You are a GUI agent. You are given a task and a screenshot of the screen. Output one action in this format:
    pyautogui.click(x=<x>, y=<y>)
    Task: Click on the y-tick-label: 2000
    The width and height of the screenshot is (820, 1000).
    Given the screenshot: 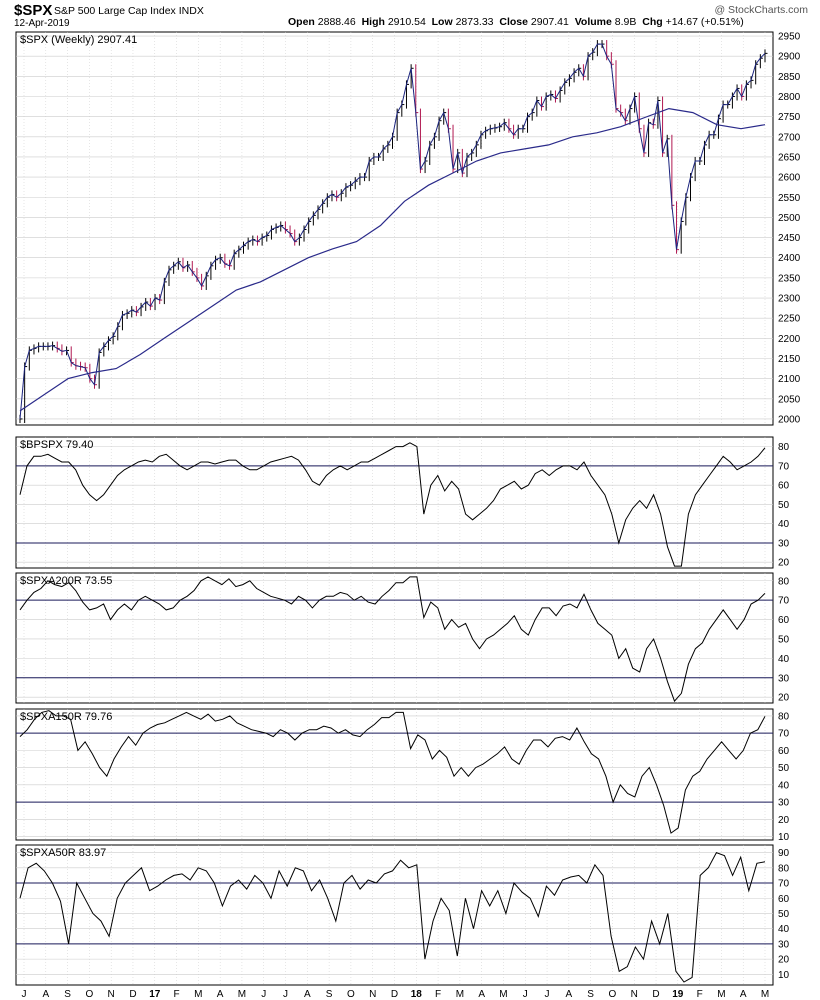 What is the action you would take?
    pyautogui.click(x=789, y=419)
    